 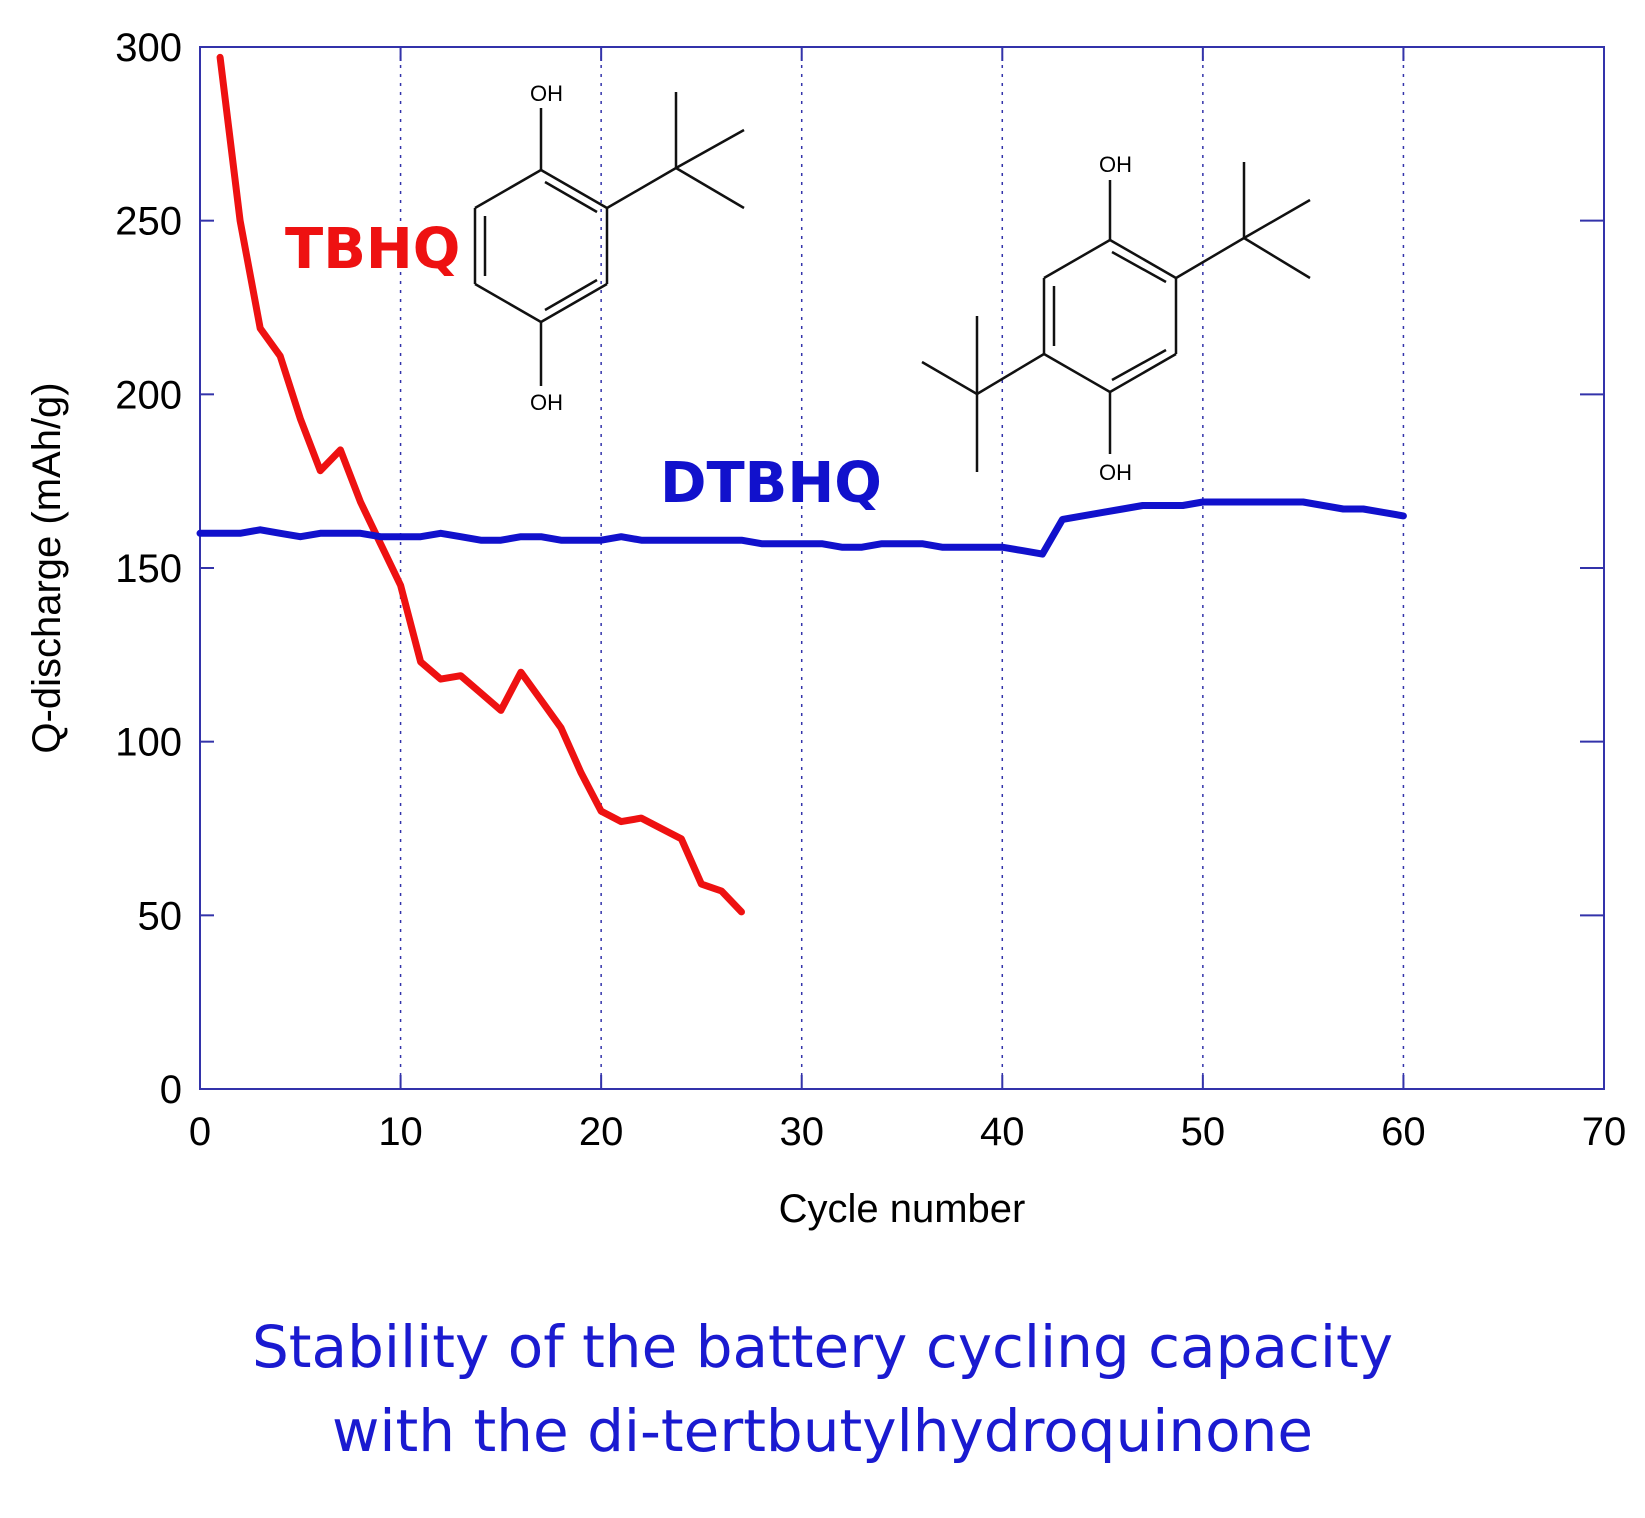 I want to click on y-axis-title: Q-discharge (mAh/g), so click(x=47, y=567).